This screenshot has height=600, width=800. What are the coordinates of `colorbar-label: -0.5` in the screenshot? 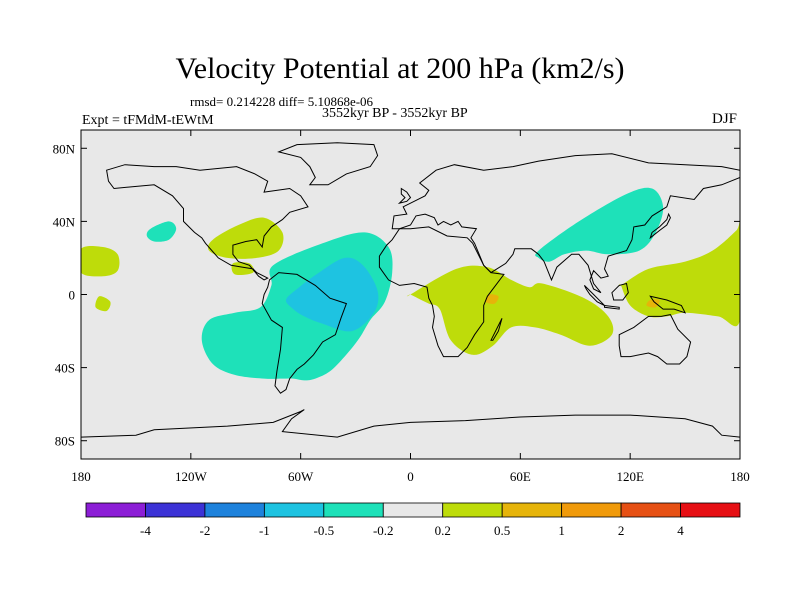 It's located at (324, 530).